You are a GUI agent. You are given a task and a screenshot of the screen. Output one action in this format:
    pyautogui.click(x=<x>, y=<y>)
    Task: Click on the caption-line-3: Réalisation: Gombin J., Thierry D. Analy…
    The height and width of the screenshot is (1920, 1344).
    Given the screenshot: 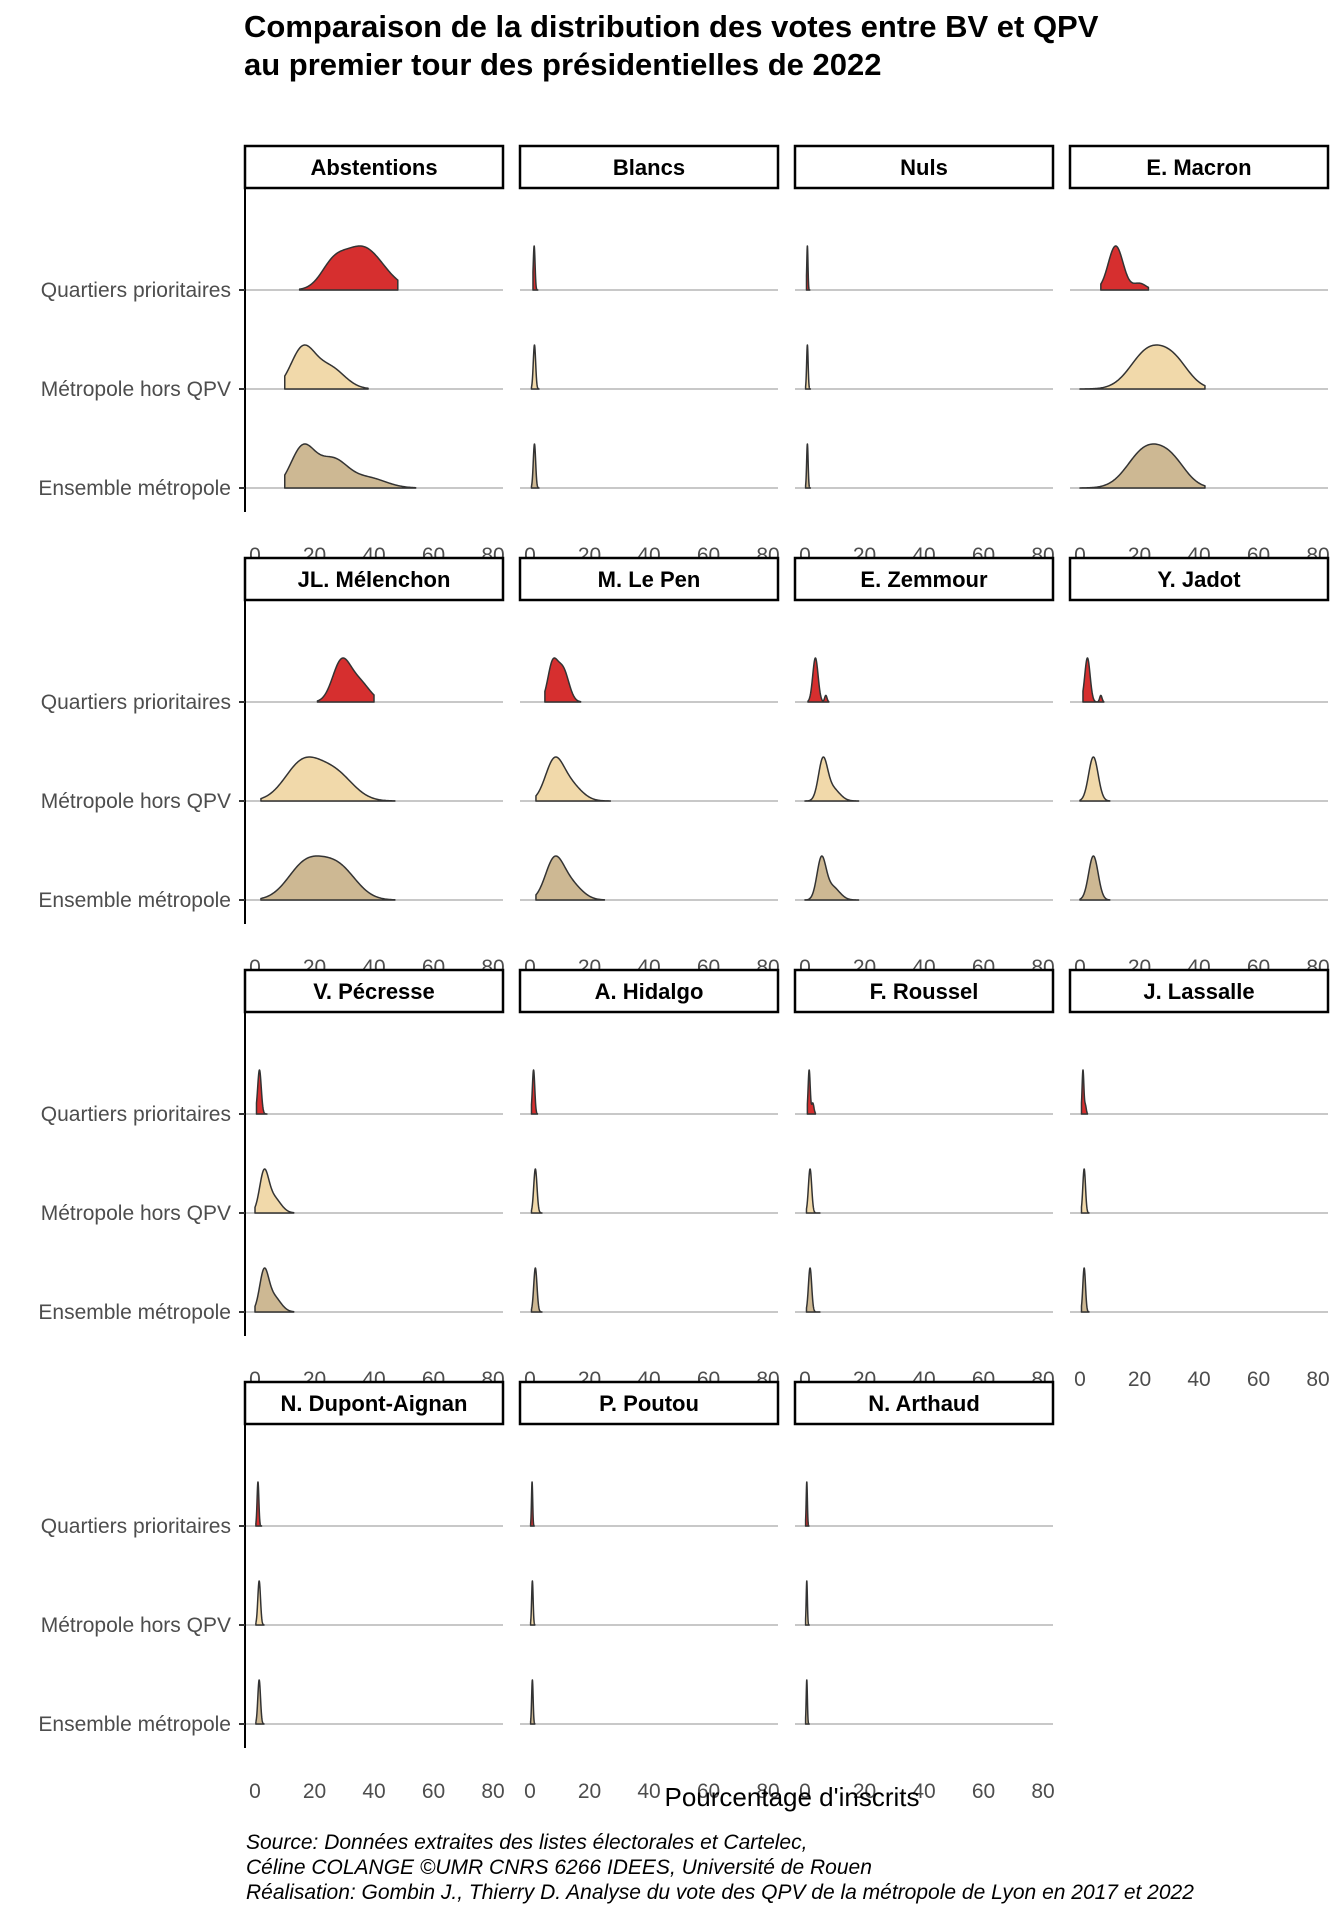 What is the action you would take?
    pyautogui.click(x=720, y=1892)
    